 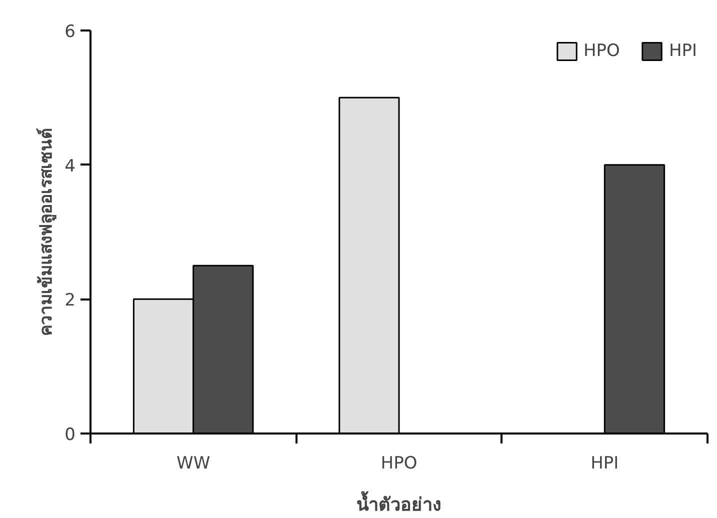 I want to click on x-tick-label: WW, so click(x=193, y=464).